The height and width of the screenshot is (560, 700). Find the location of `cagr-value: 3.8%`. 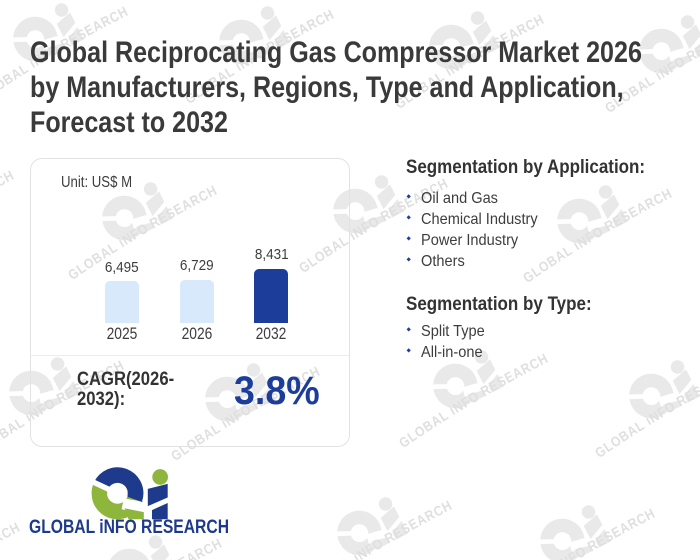

cagr-value: 3.8% is located at coordinates (277, 390).